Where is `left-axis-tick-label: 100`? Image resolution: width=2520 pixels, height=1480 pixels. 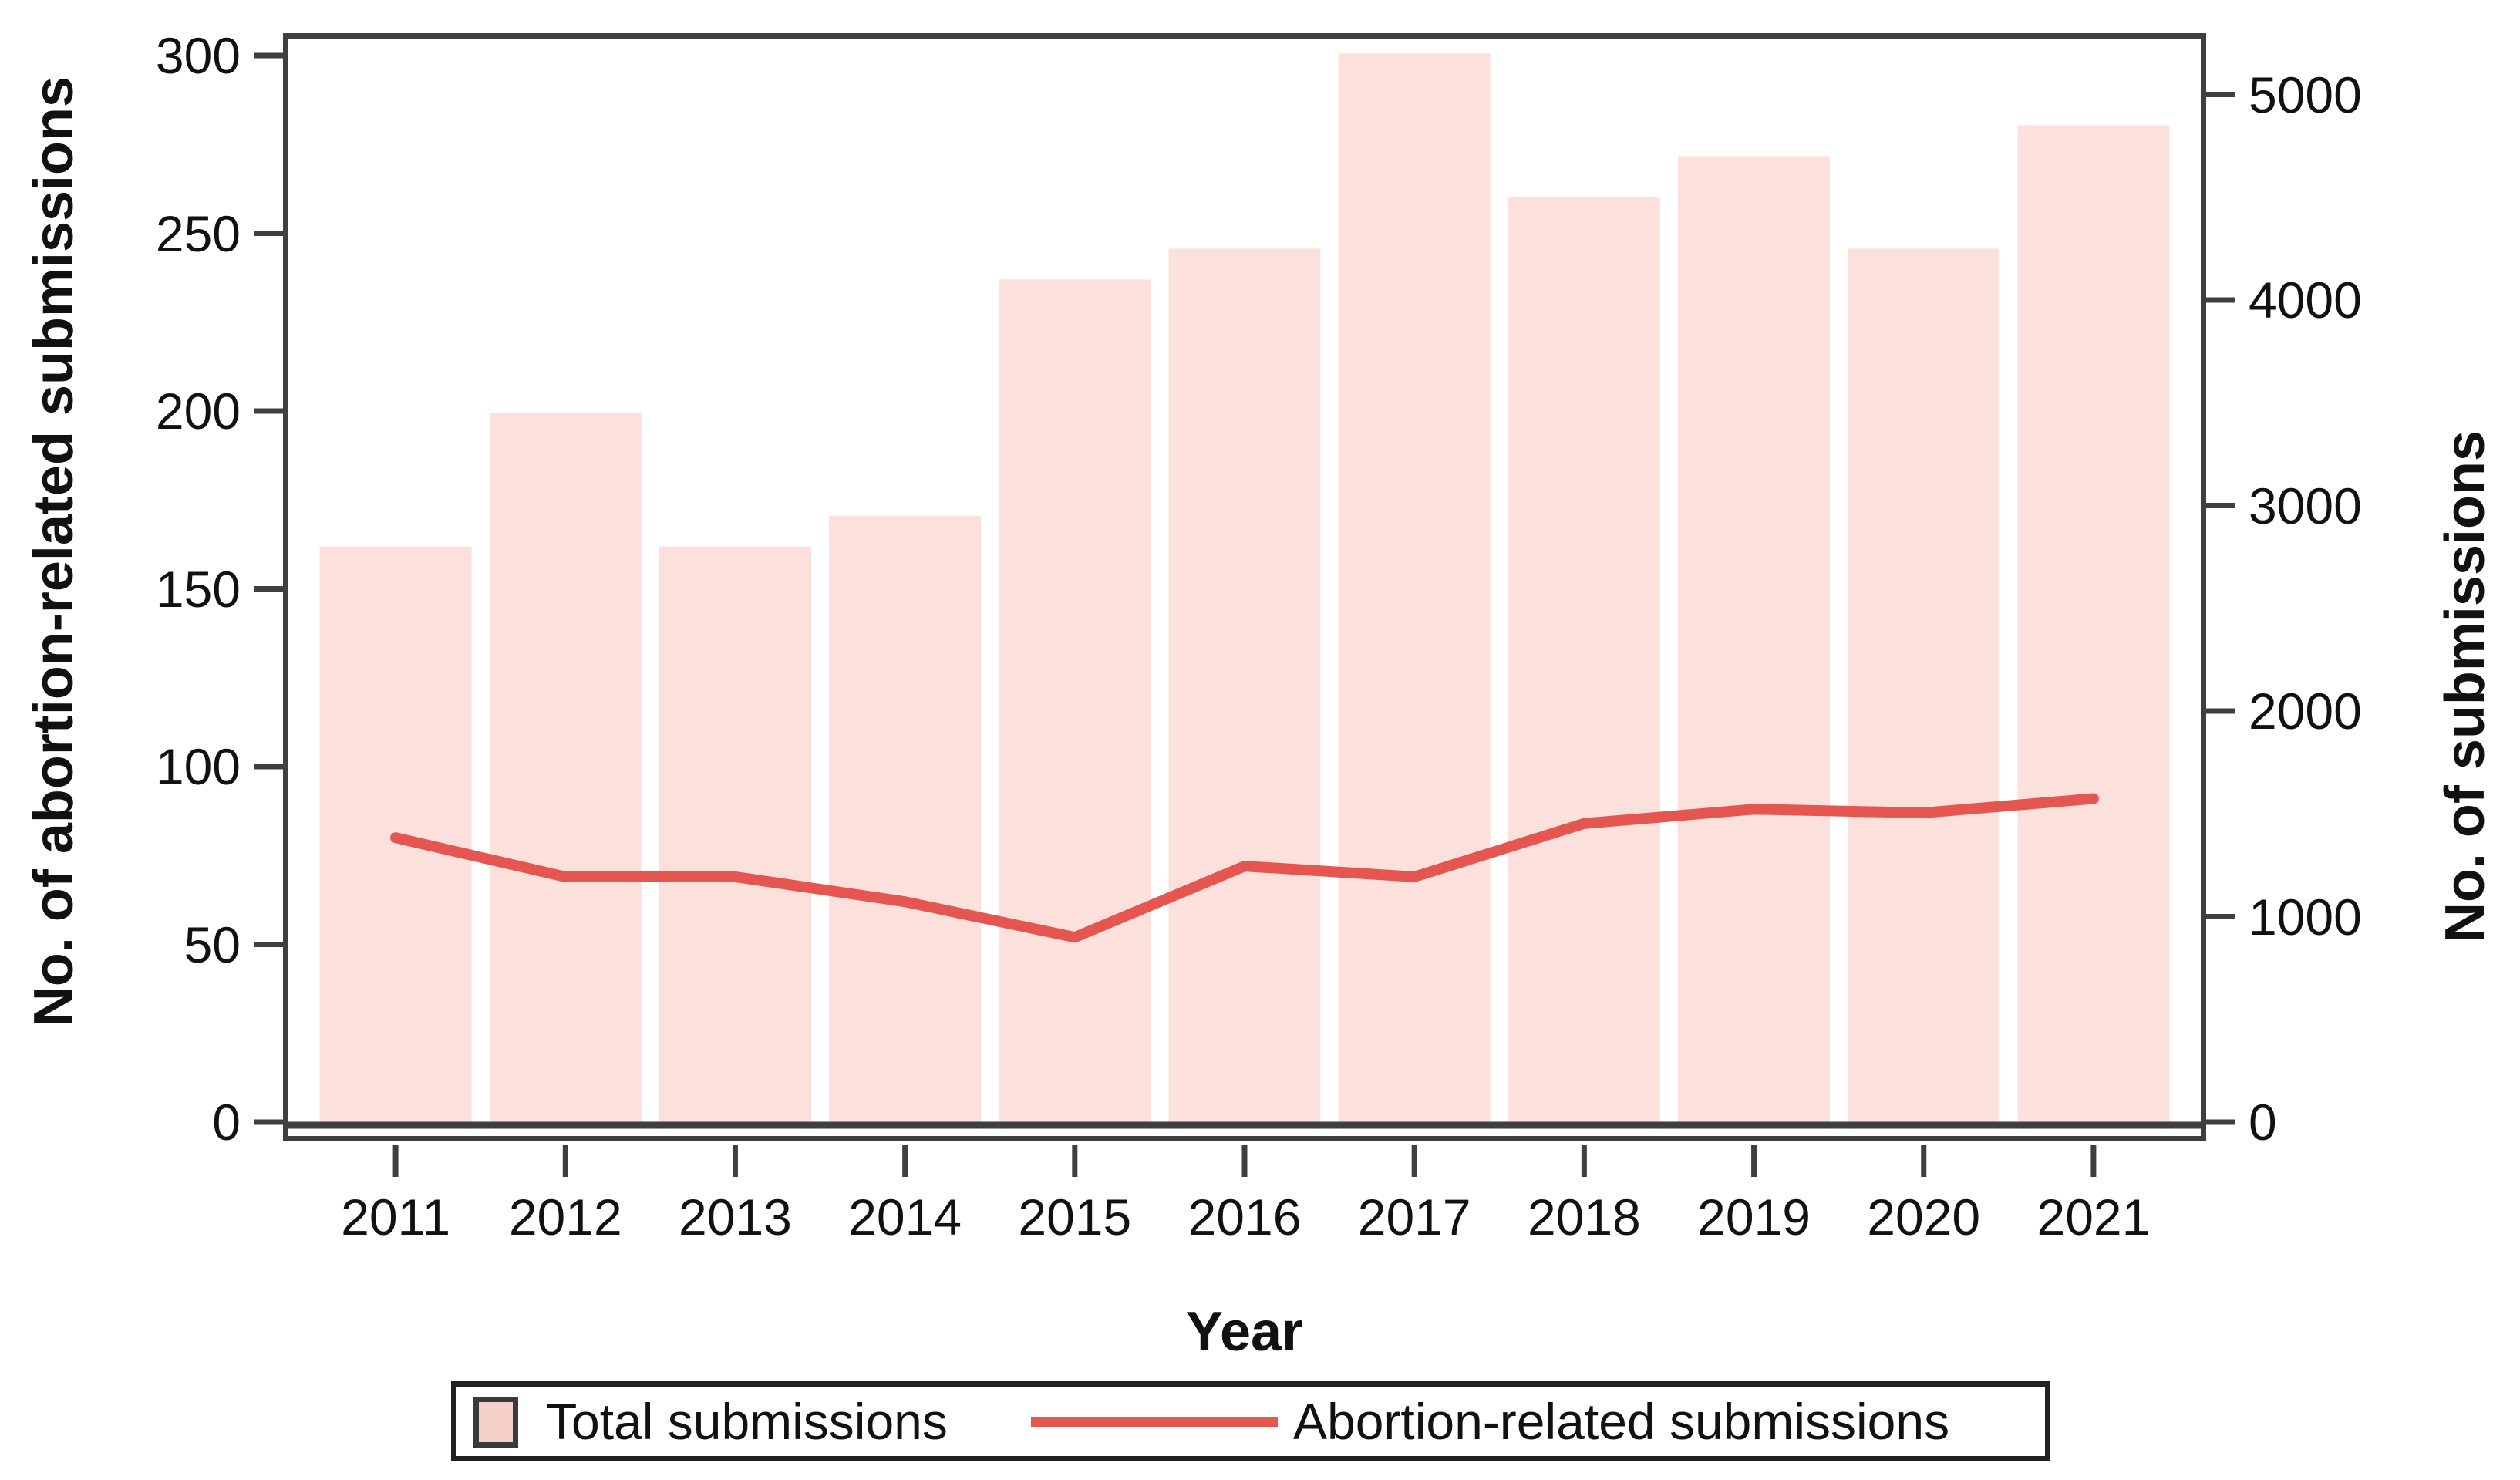
left-axis-tick-label: 100 is located at coordinates (198, 766).